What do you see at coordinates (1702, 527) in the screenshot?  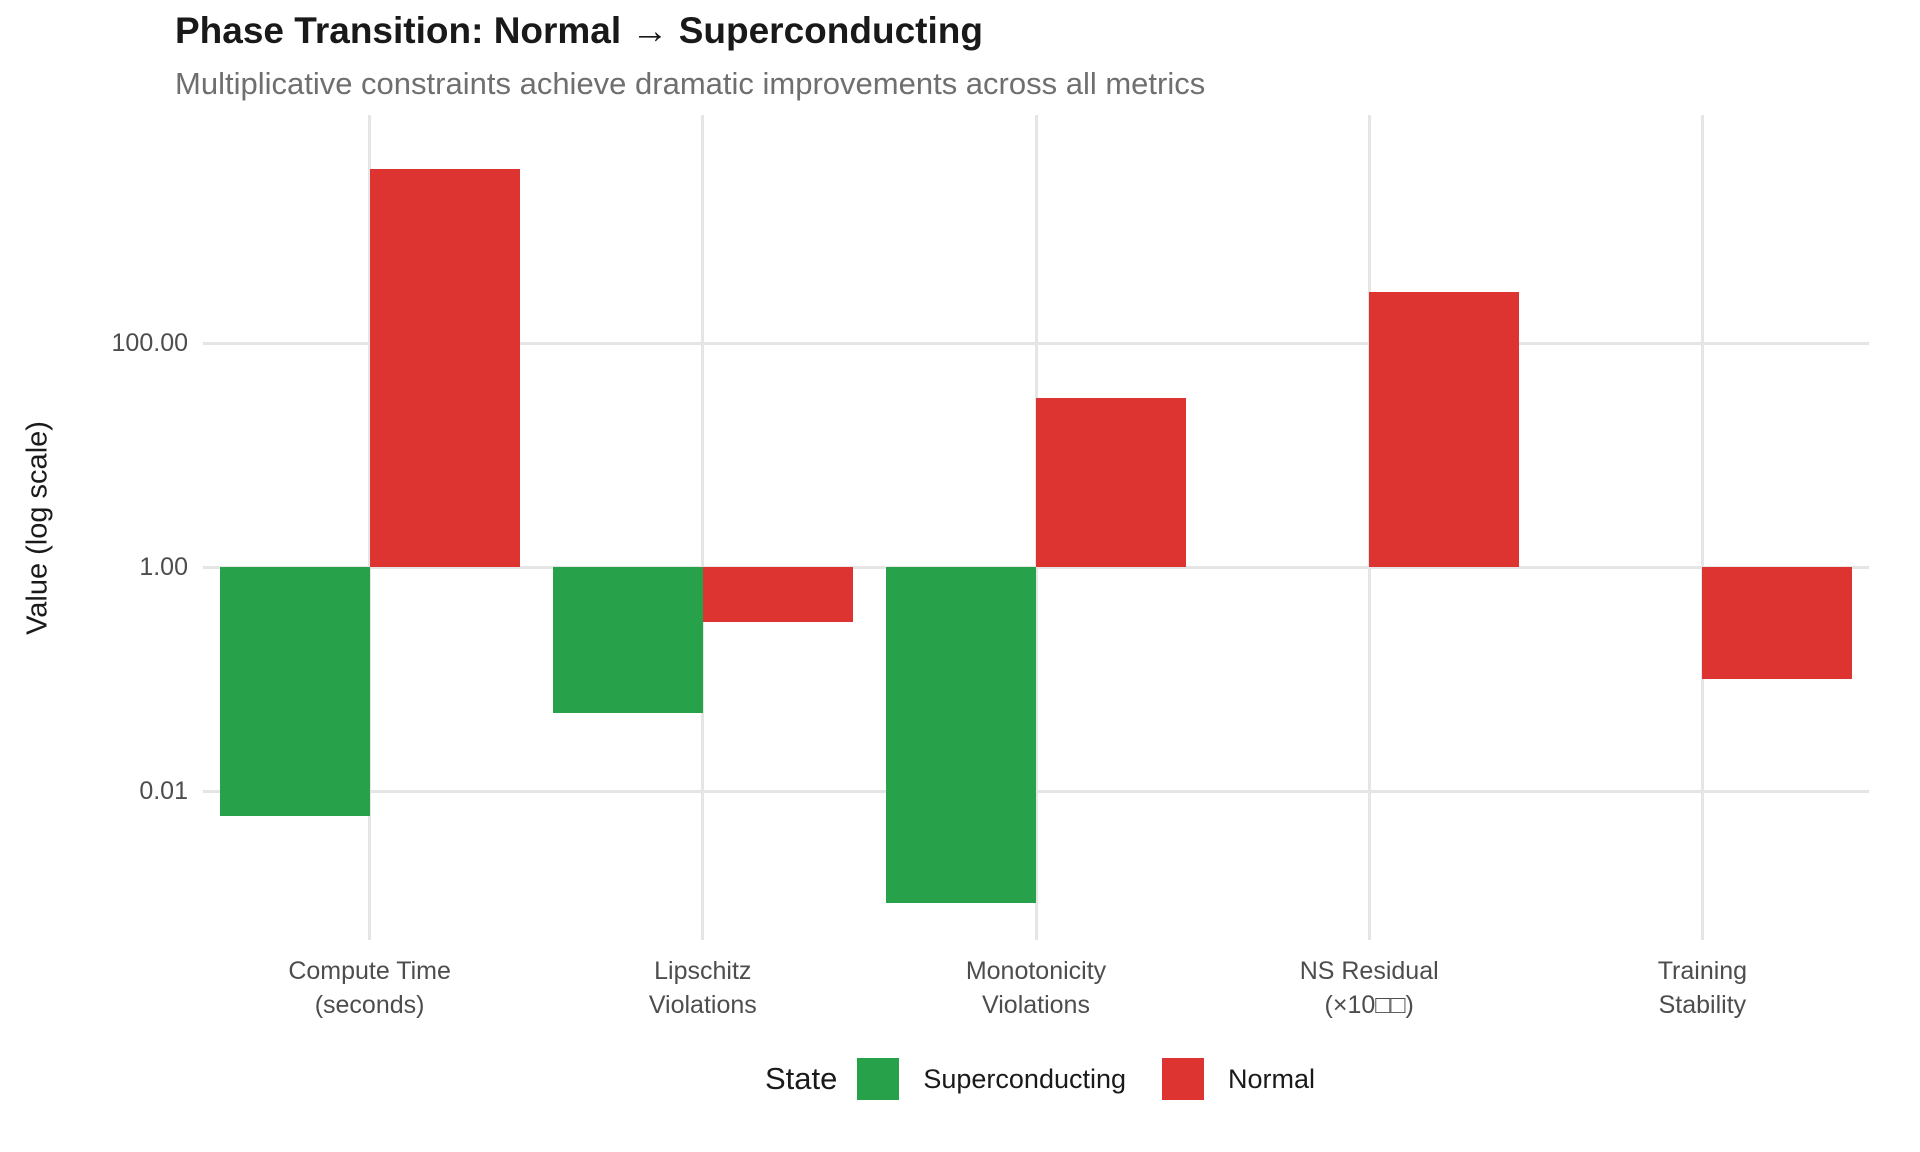 I see `gridline-x-training` at bounding box center [1702, 527].